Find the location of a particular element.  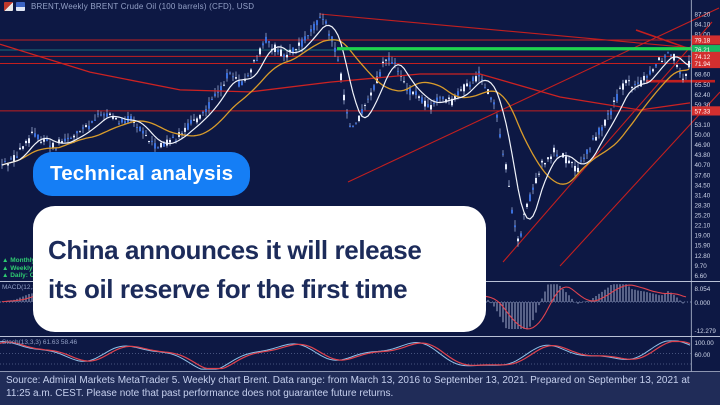

svg-text: 87.20 is located at coordinates (703, 14).